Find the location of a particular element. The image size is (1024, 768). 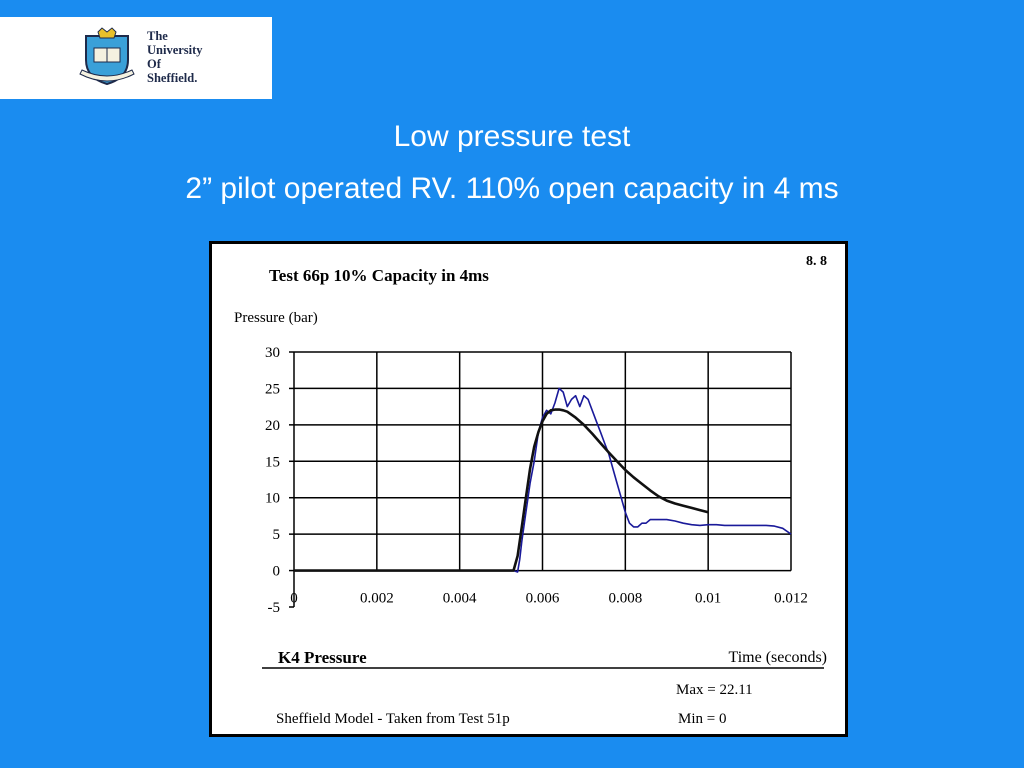

x-tick-label: 0 is located at coordinates (294, 599).